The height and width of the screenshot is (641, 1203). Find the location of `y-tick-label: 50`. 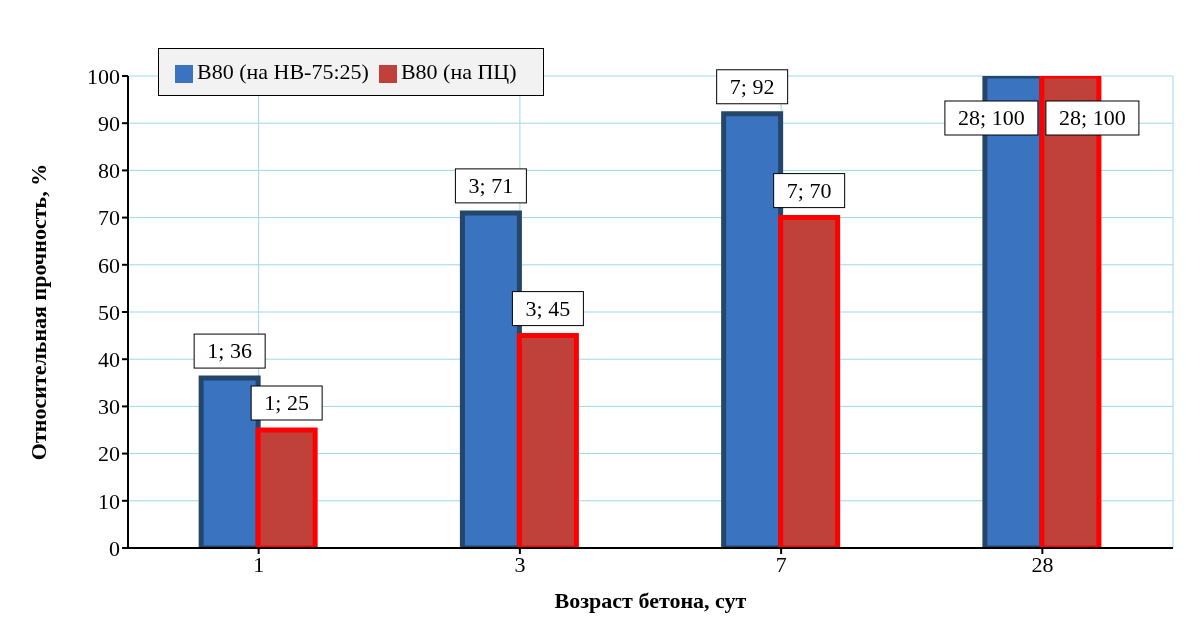

y-tick-label: 50 is located at coordinates (109, 312).